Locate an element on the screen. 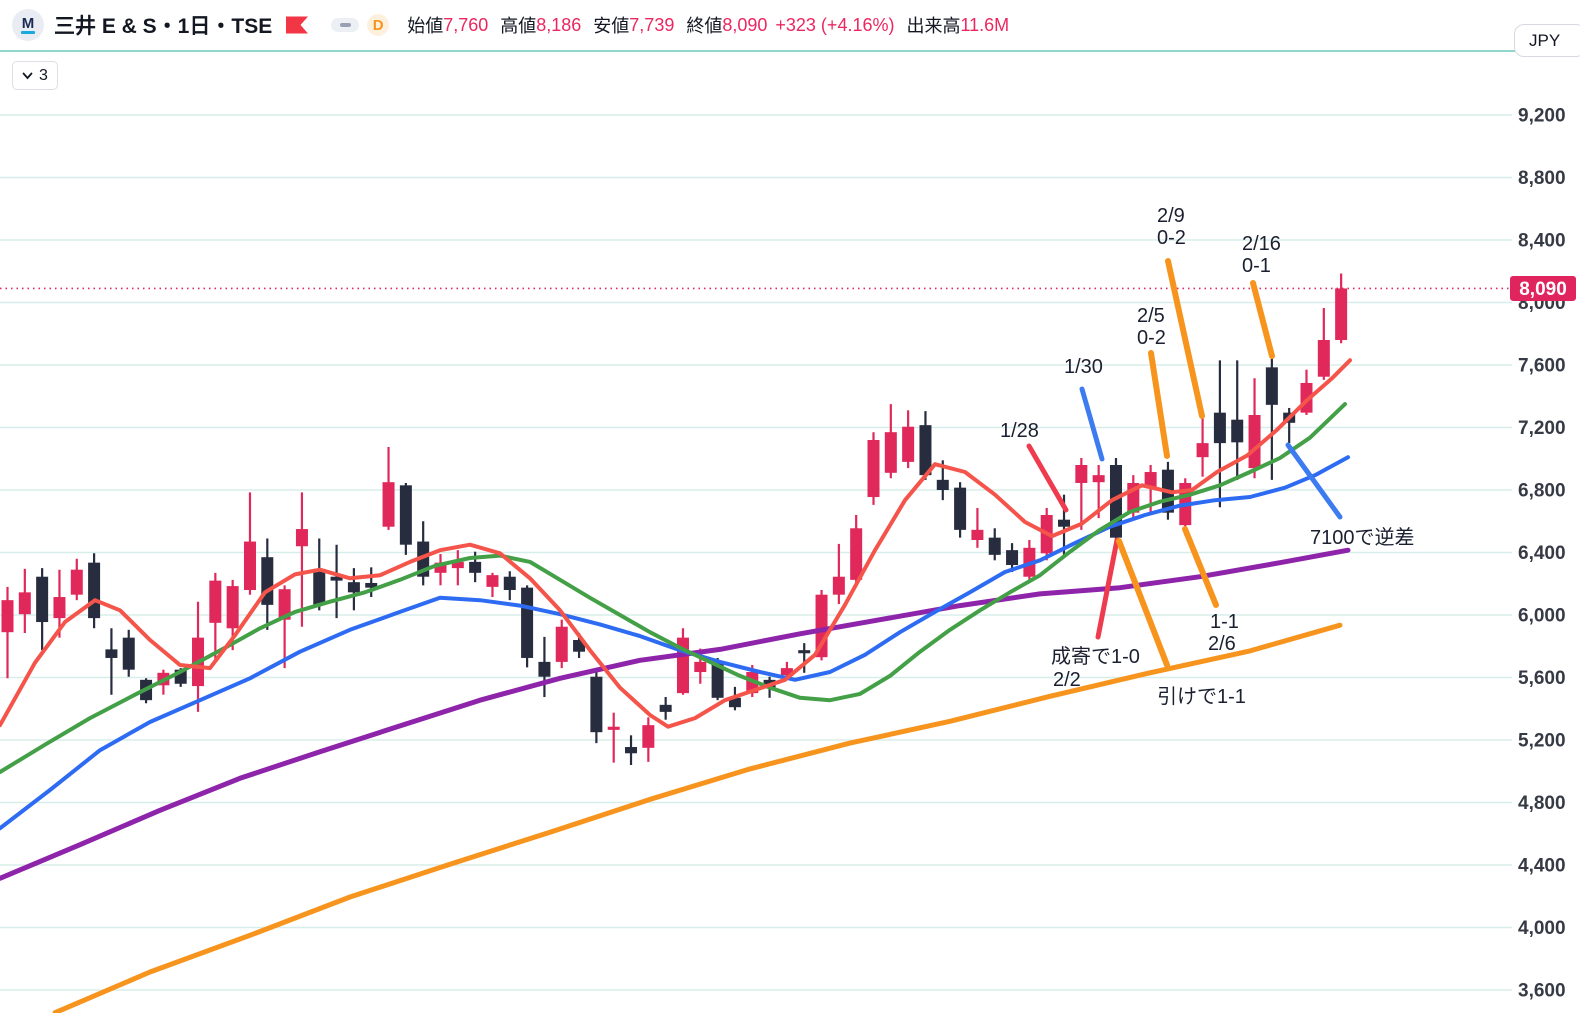 The height and width of the screenshot is (1013, 1580). stat-label: 始値 is located at coordinates (425, 26).